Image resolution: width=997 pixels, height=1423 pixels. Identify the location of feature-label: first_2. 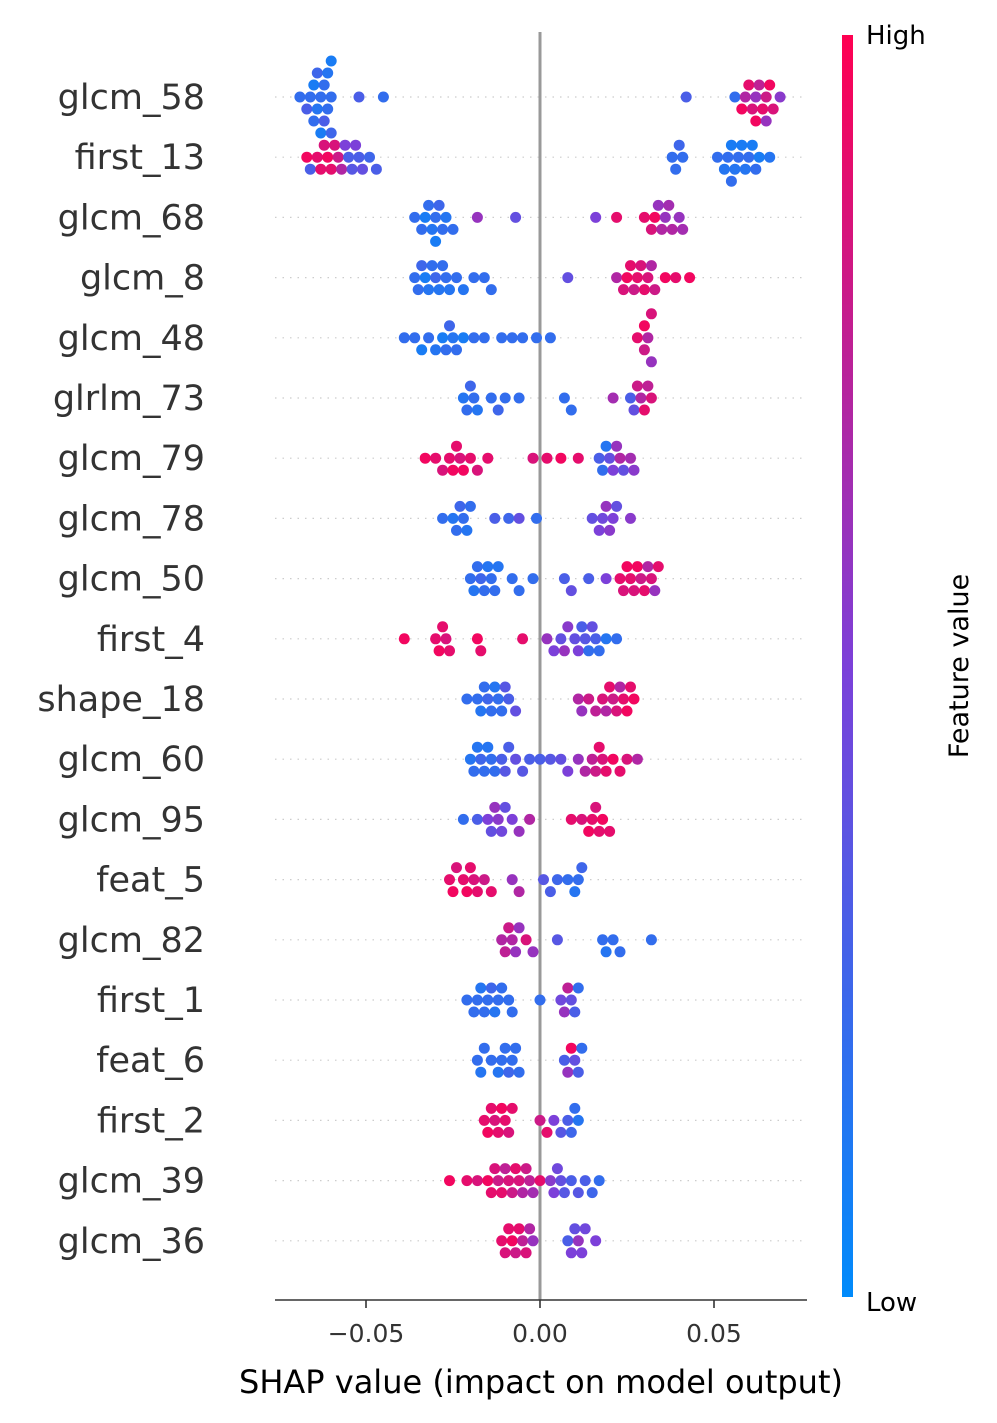
(151, 1121).